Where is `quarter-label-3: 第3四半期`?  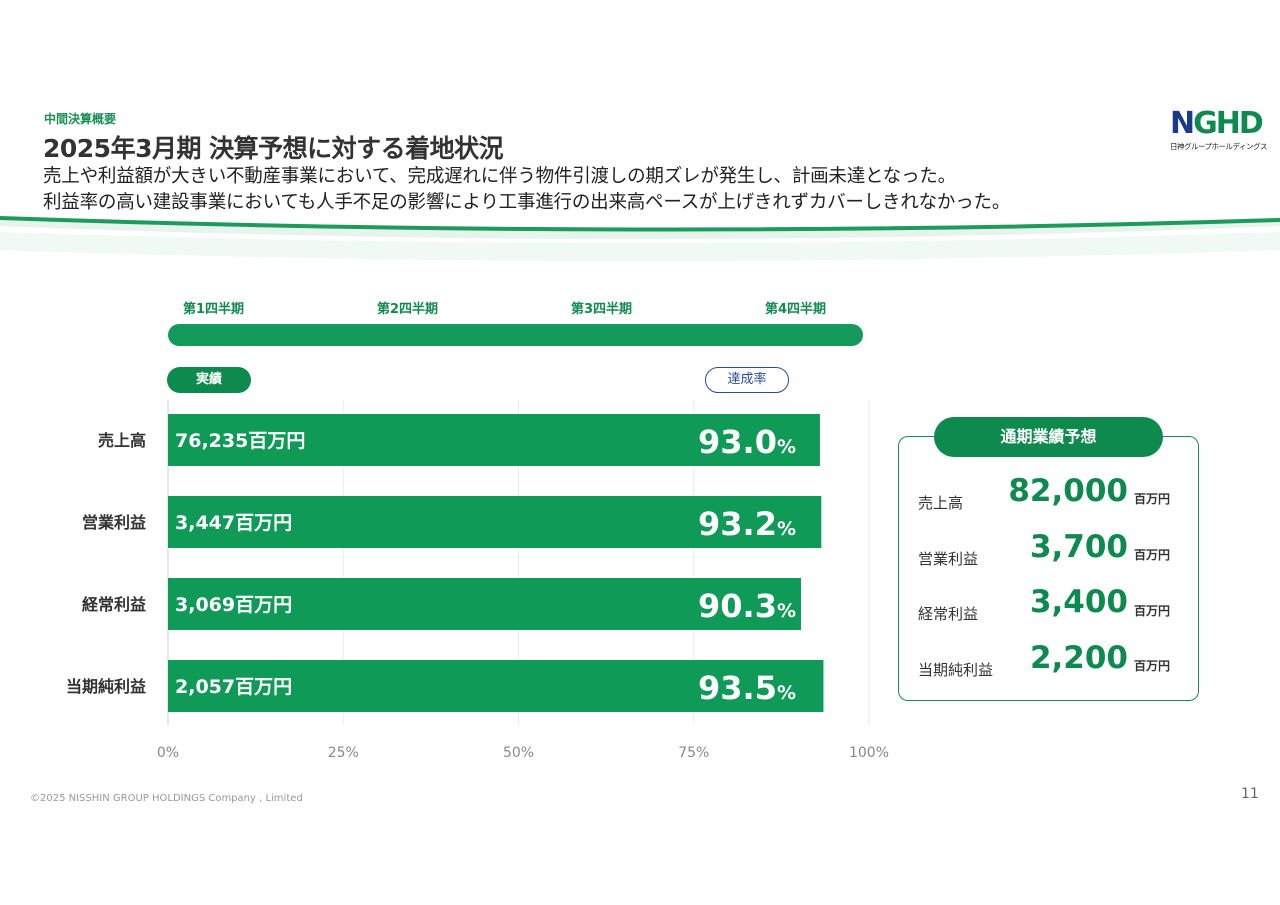
quarter-label-3: 第3四半期 is located at coordinates (602, 309).